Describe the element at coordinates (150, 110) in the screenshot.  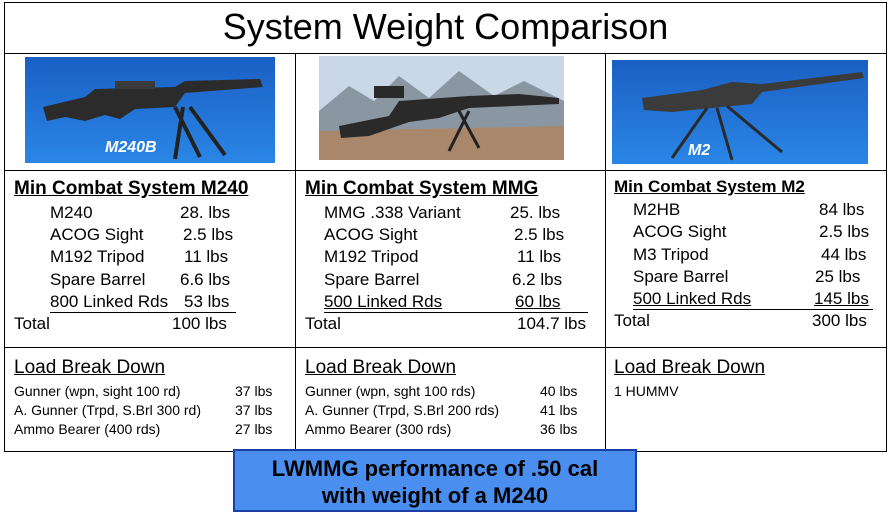
I see `m240b-photo: M240B` at that location.